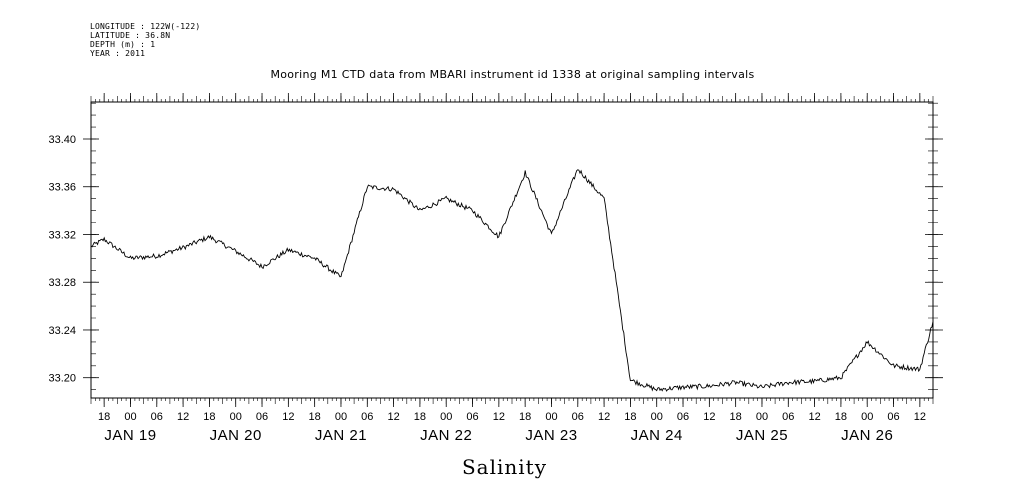  Describe the element at coordinates (551, 435) in the screenshot. I see `x-day-label: JAN 23` at that location.